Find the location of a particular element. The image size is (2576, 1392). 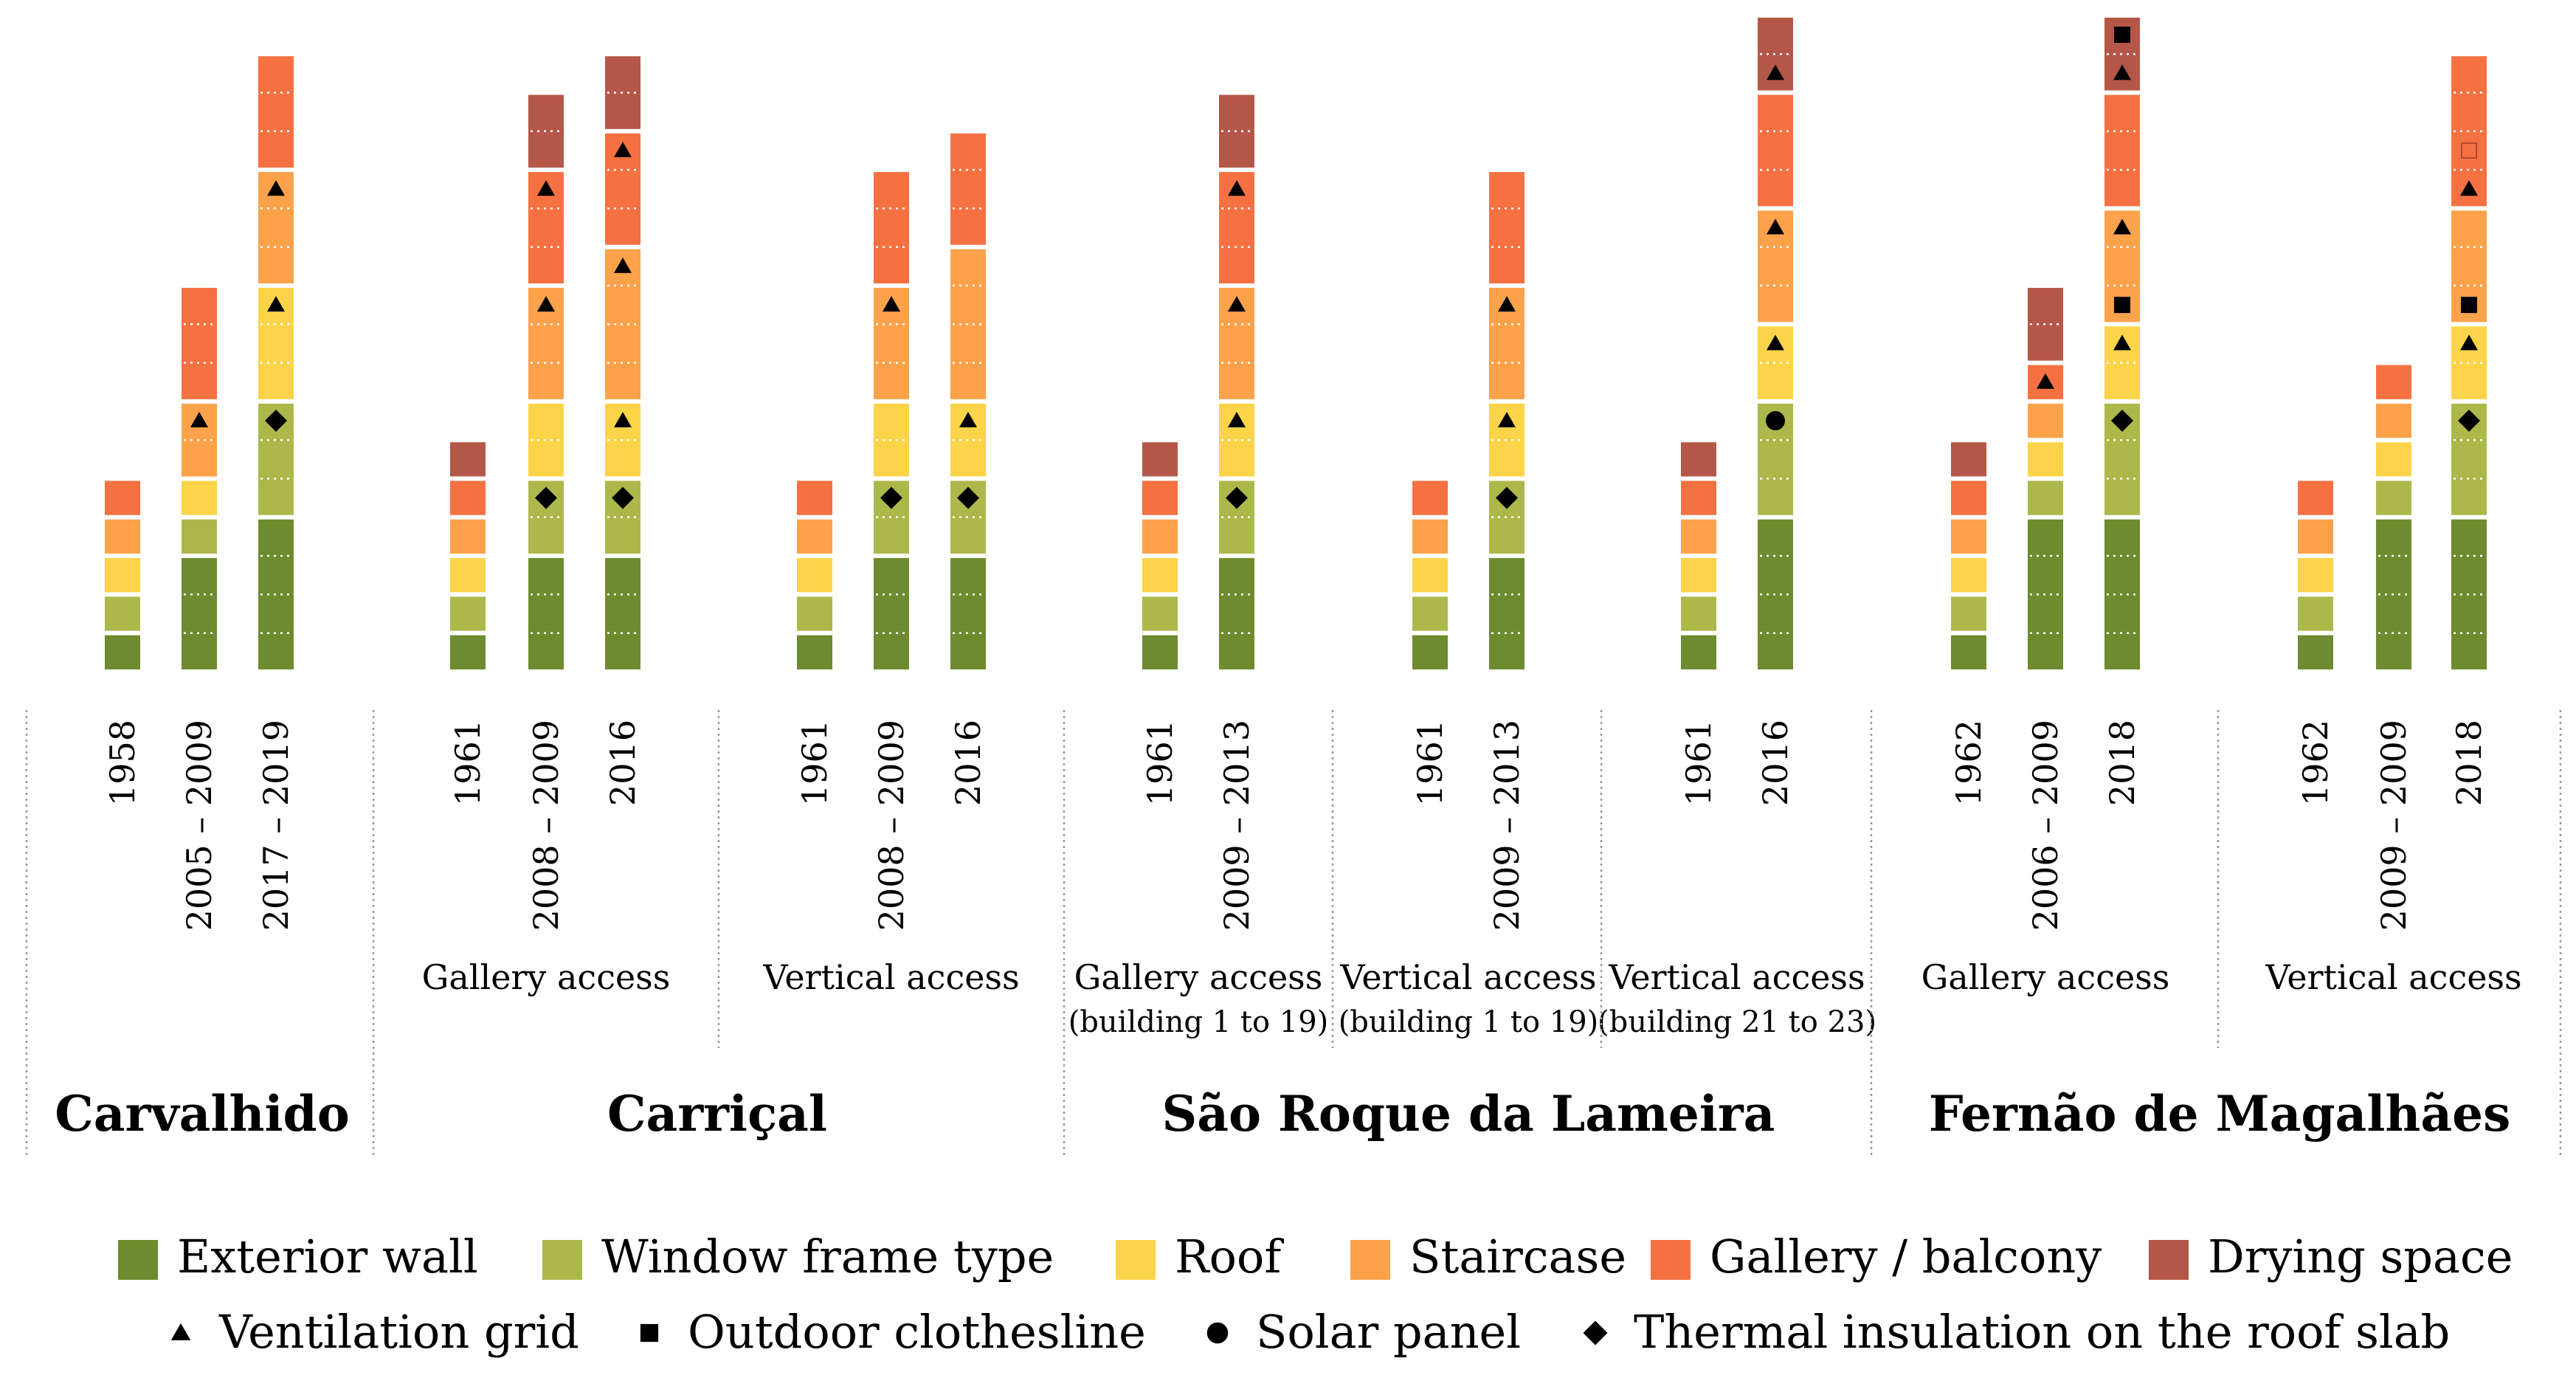

neighbourhood-fern-o-de-magalh-es: Fernão de Magalhães is located at coordinates (2220, 1114).